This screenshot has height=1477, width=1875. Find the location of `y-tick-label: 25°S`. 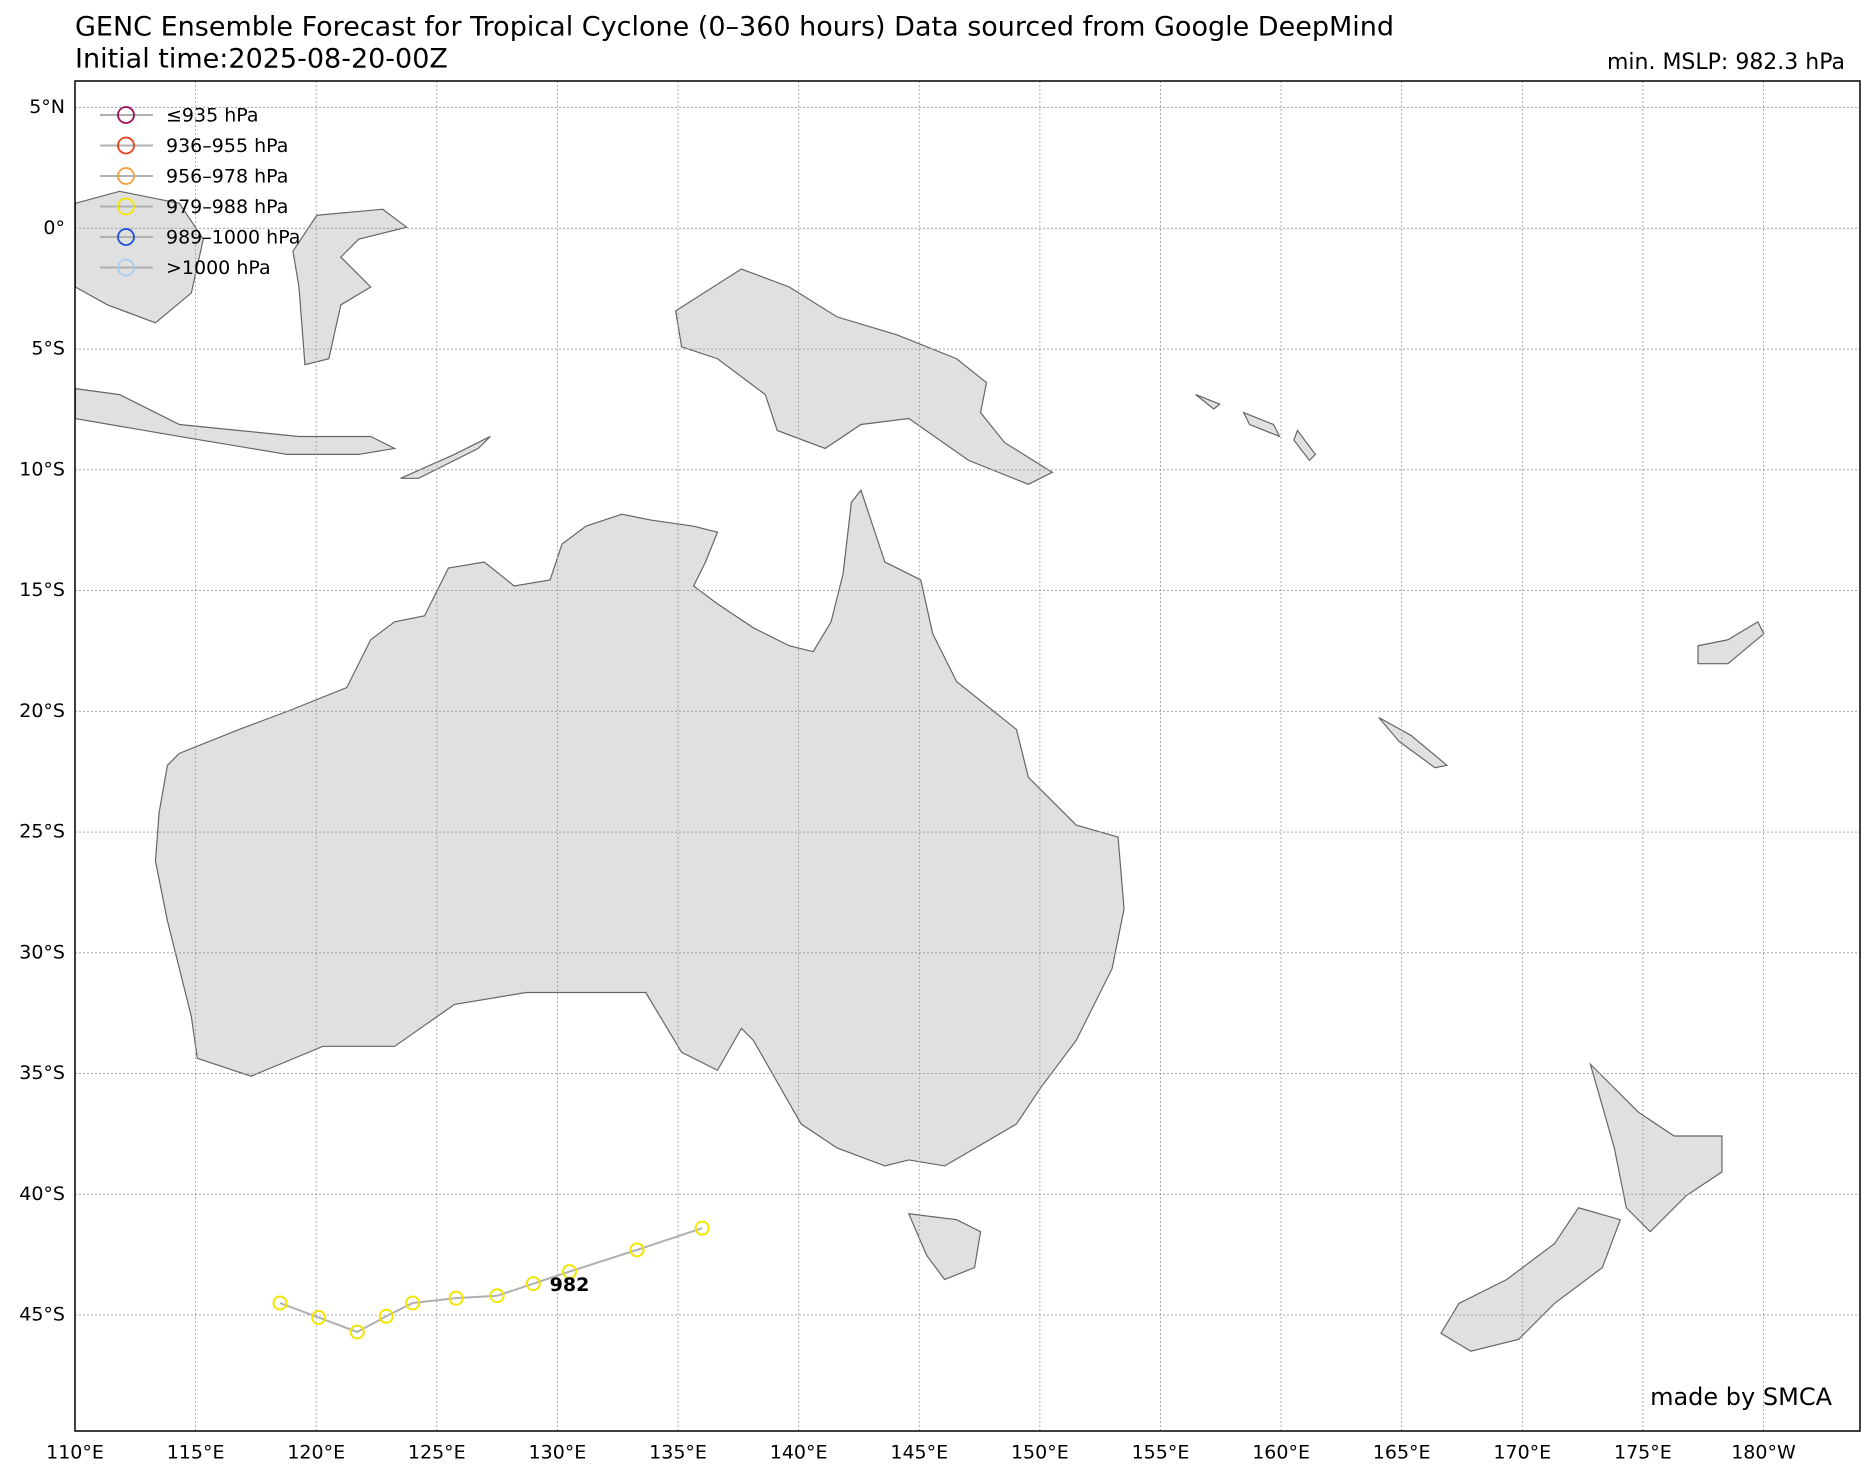

y-tick-label: 25°S is located at coordinates (42, 832).